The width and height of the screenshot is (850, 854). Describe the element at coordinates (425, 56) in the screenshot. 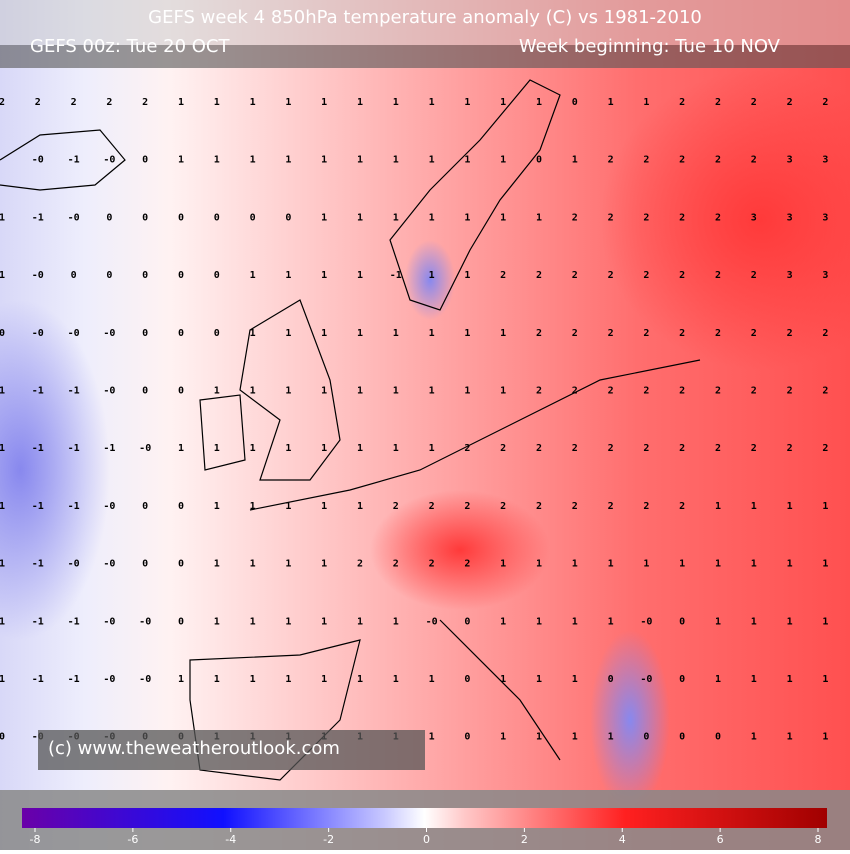

I see `subtitle-band` at that location.